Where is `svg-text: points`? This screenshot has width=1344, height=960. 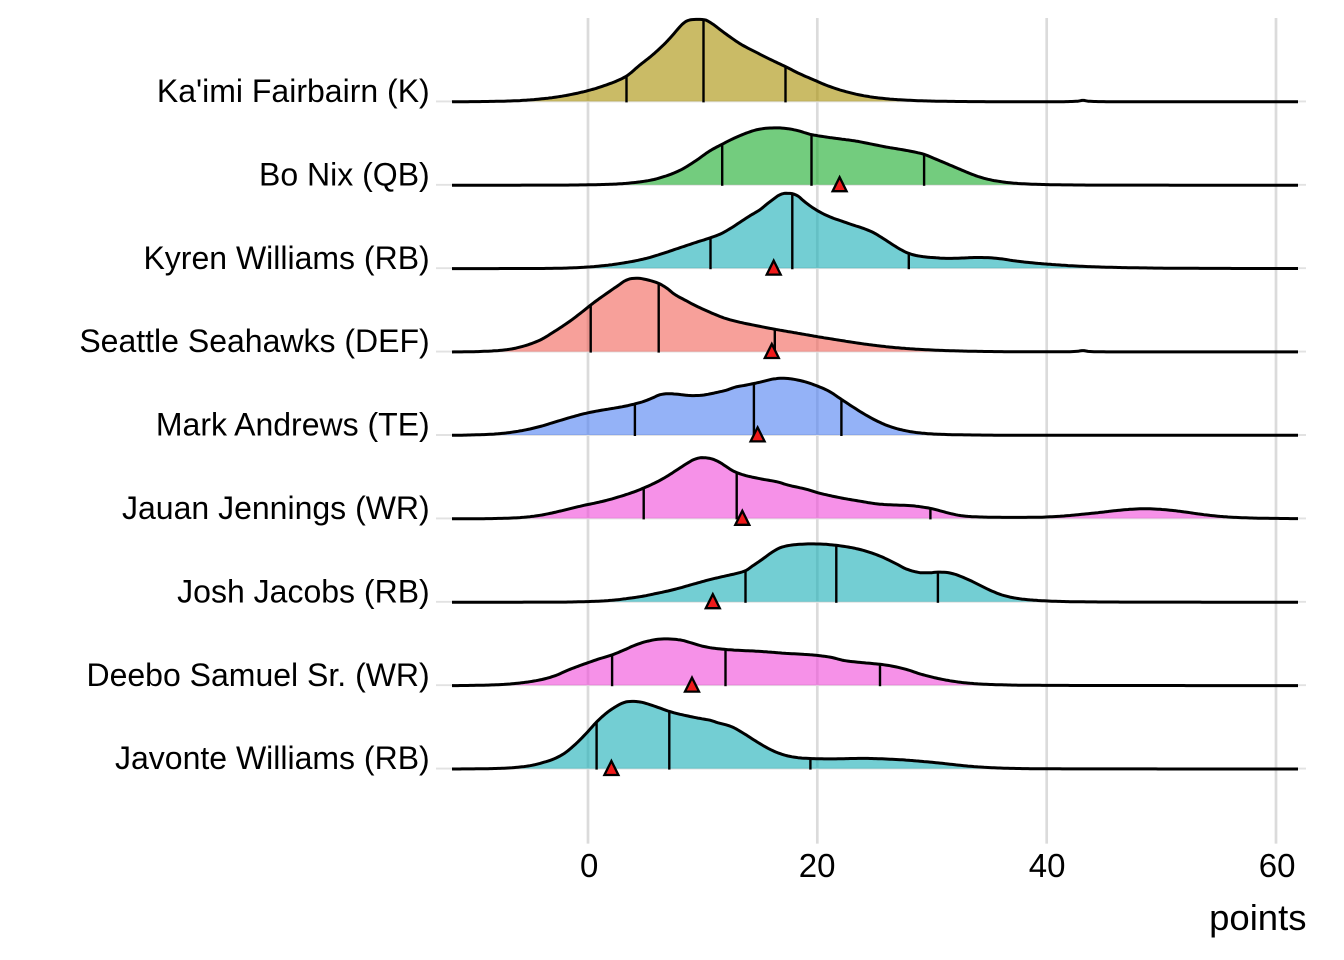
svg-text: points is located at coordinates (1257, 917).